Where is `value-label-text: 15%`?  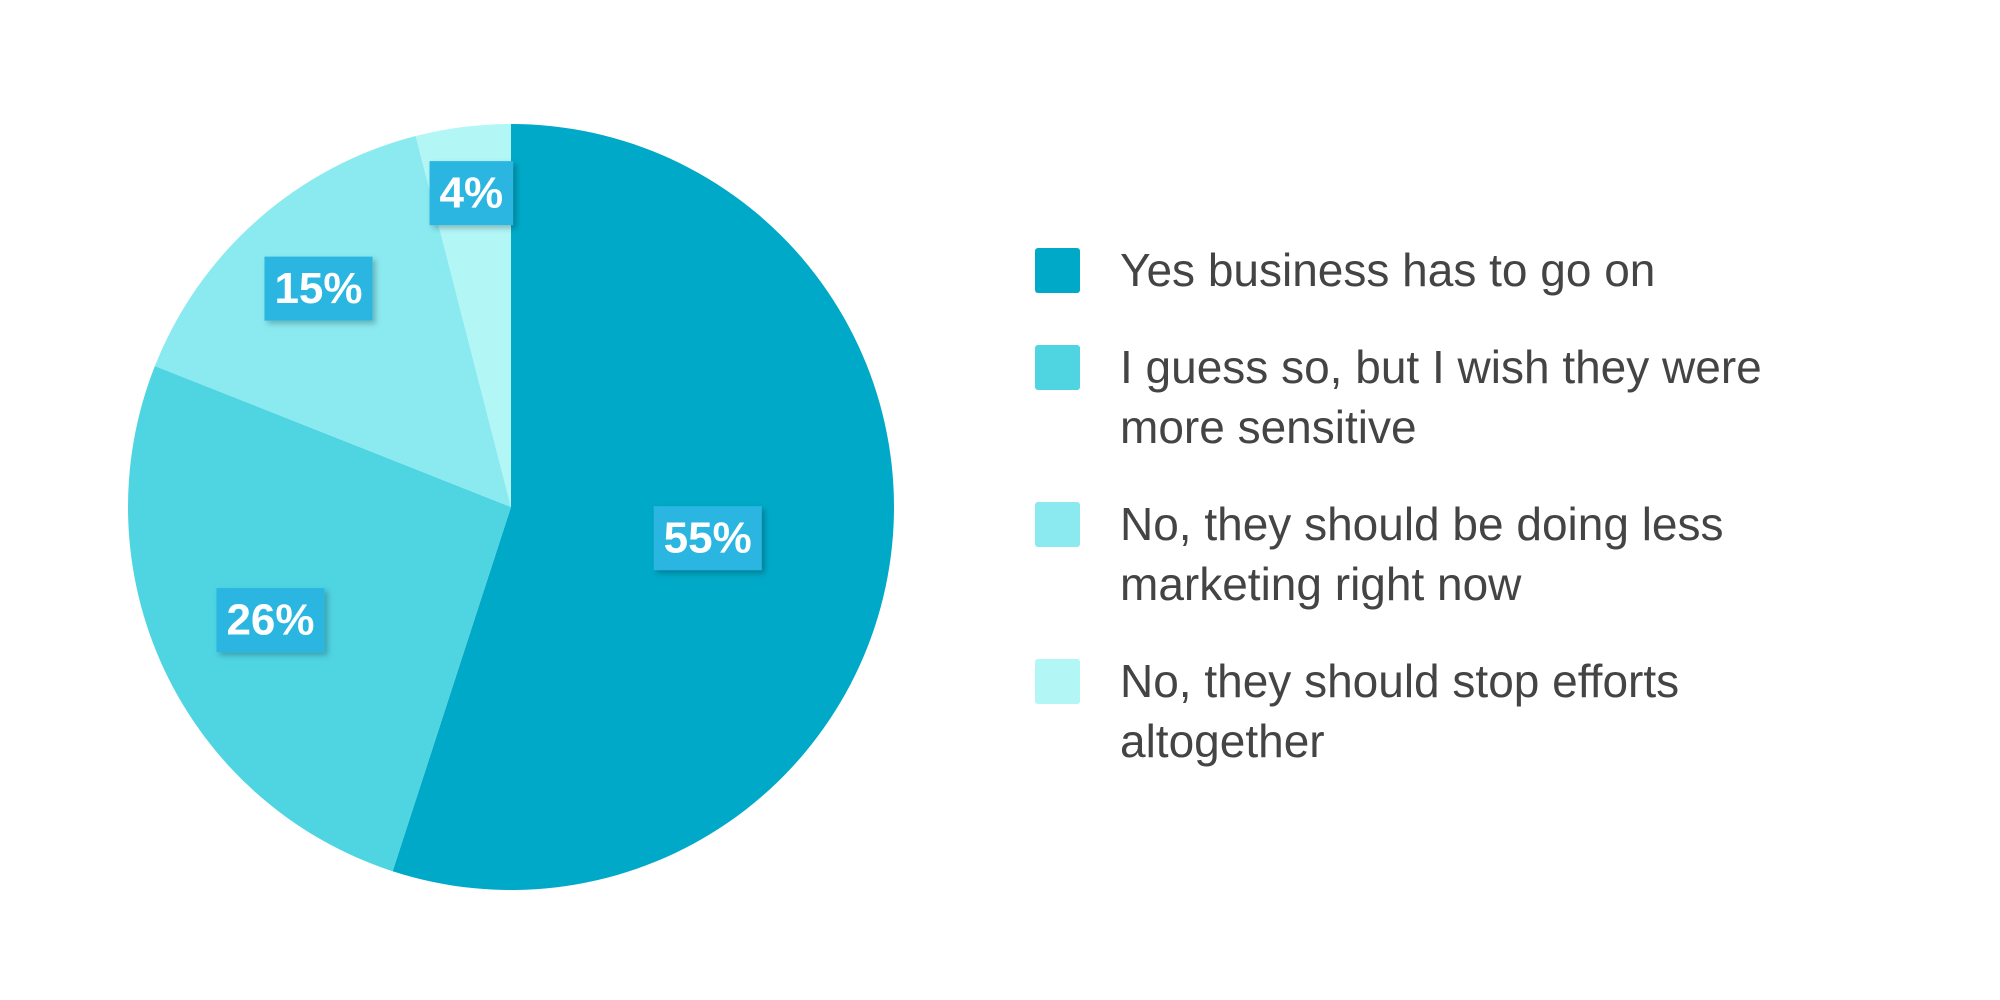 value-label-text: 15% is located at coordinates (318, 288).